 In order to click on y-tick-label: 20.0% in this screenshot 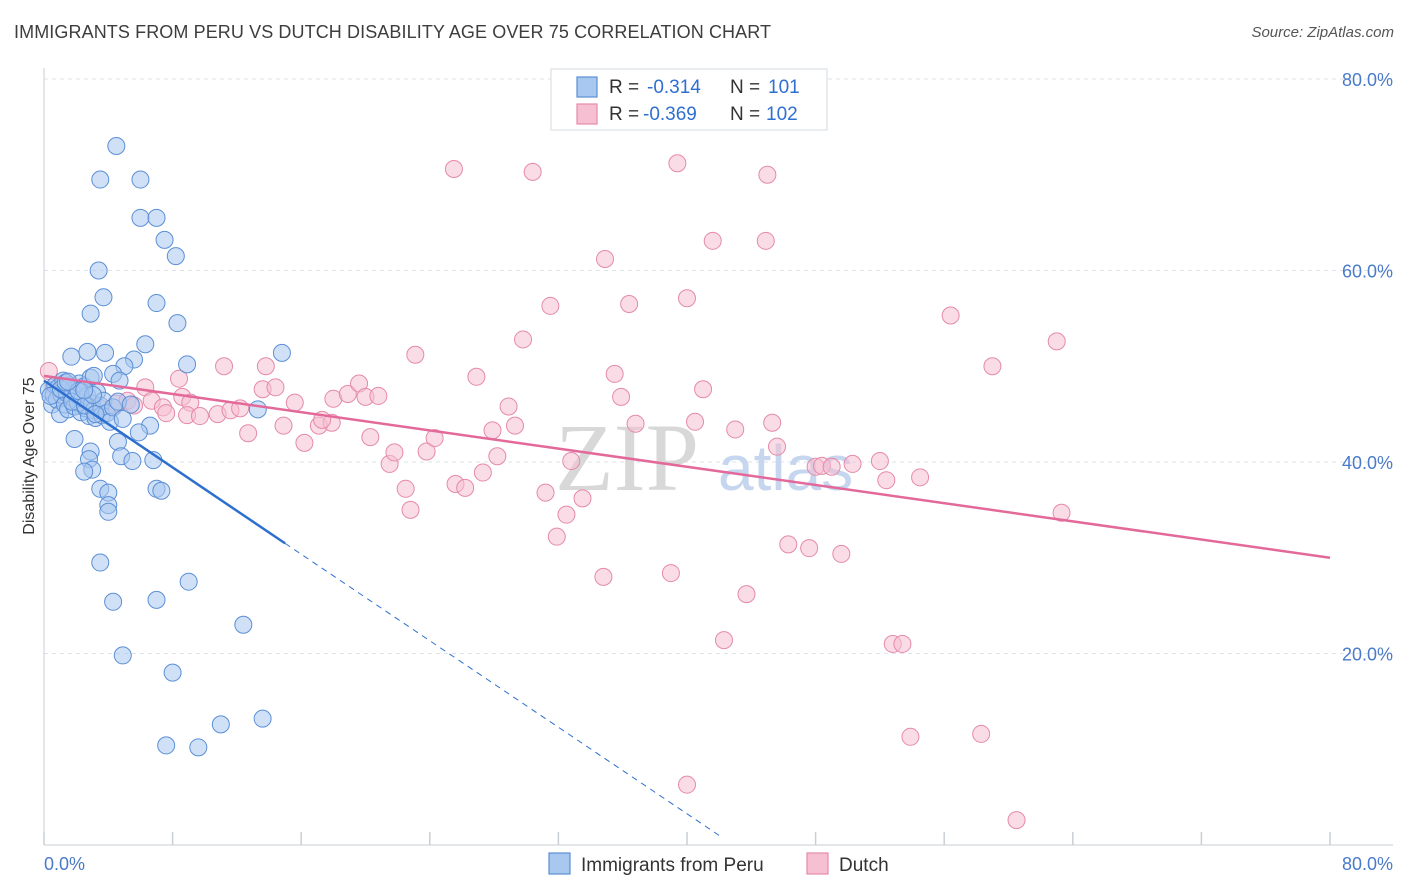, I will do `click(1367, 655)`.